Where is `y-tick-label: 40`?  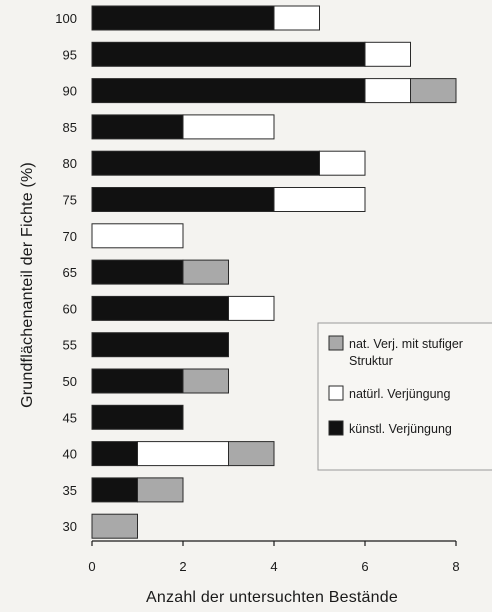 y-tick-label: 40 is located at coordinates (70, 454).